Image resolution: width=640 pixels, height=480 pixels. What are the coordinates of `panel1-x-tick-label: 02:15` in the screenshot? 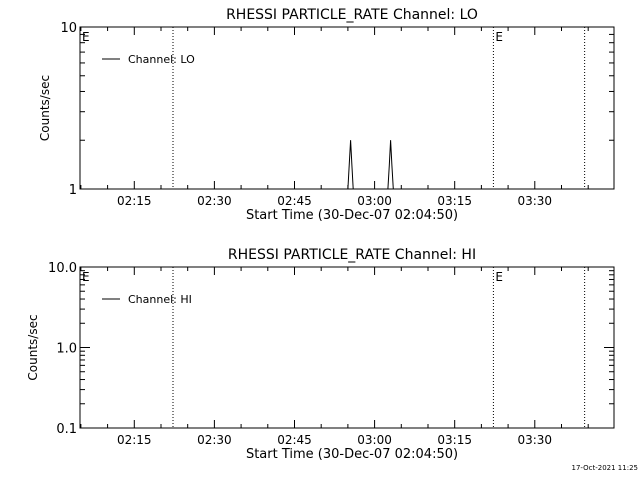 It's located at (134, 201).